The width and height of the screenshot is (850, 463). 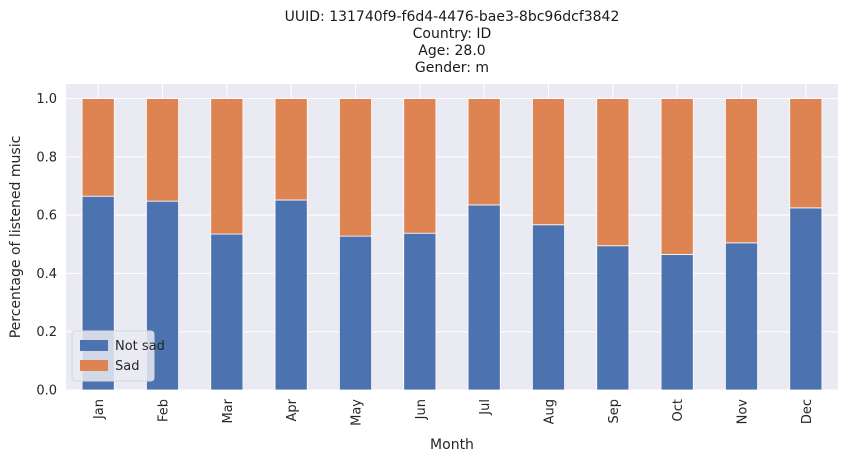 I want to click on y-axis-label: Percentage of listened music, so click(x=16, y=237).